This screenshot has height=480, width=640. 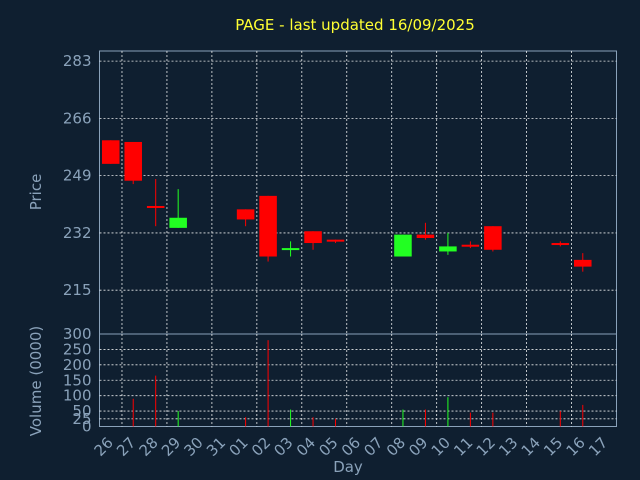 I want to click on price-tick-label: 232, so click(x=77, y=233).